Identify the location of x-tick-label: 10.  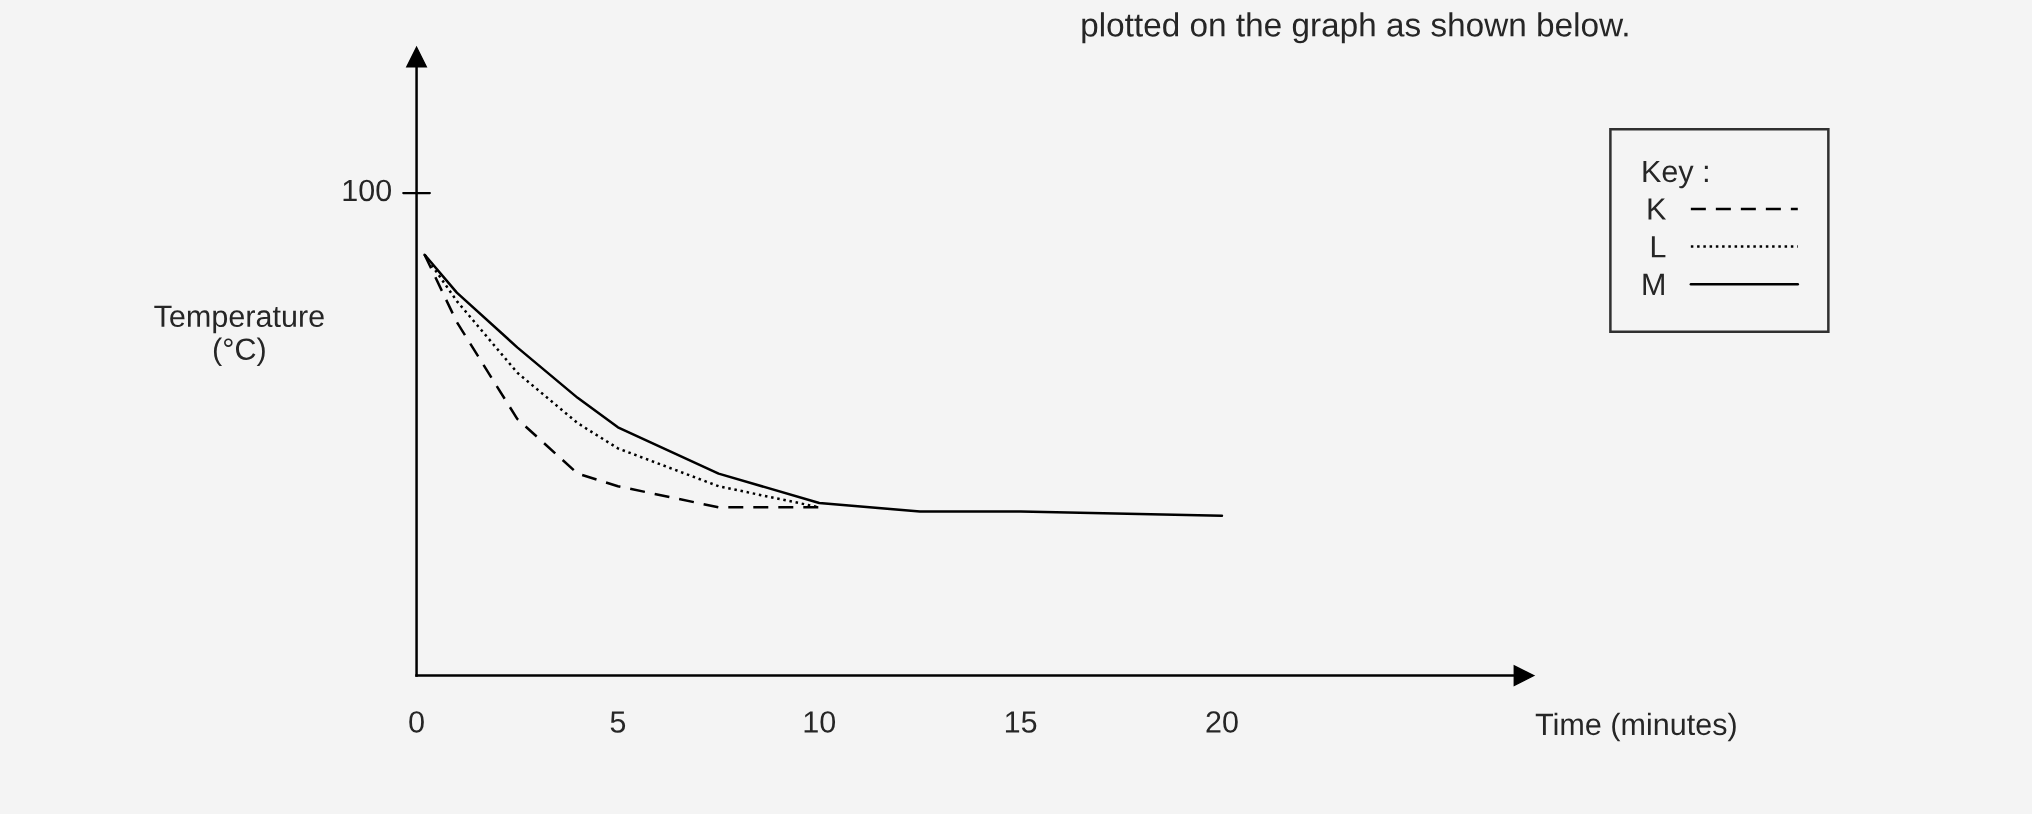
(820, 722).